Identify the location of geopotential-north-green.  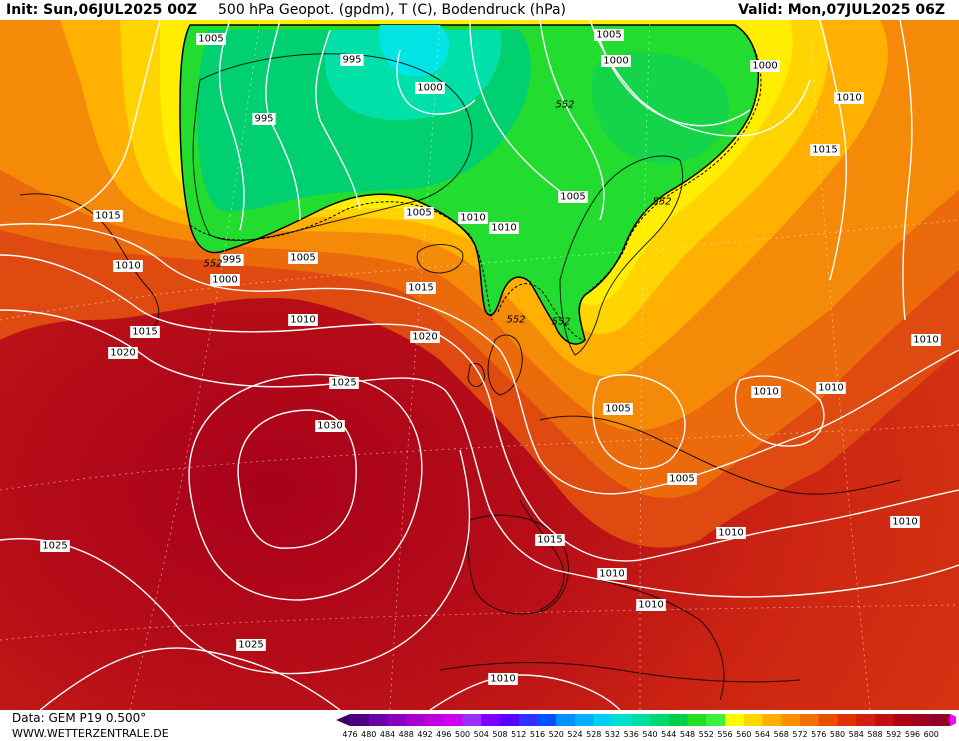
(660, 107).